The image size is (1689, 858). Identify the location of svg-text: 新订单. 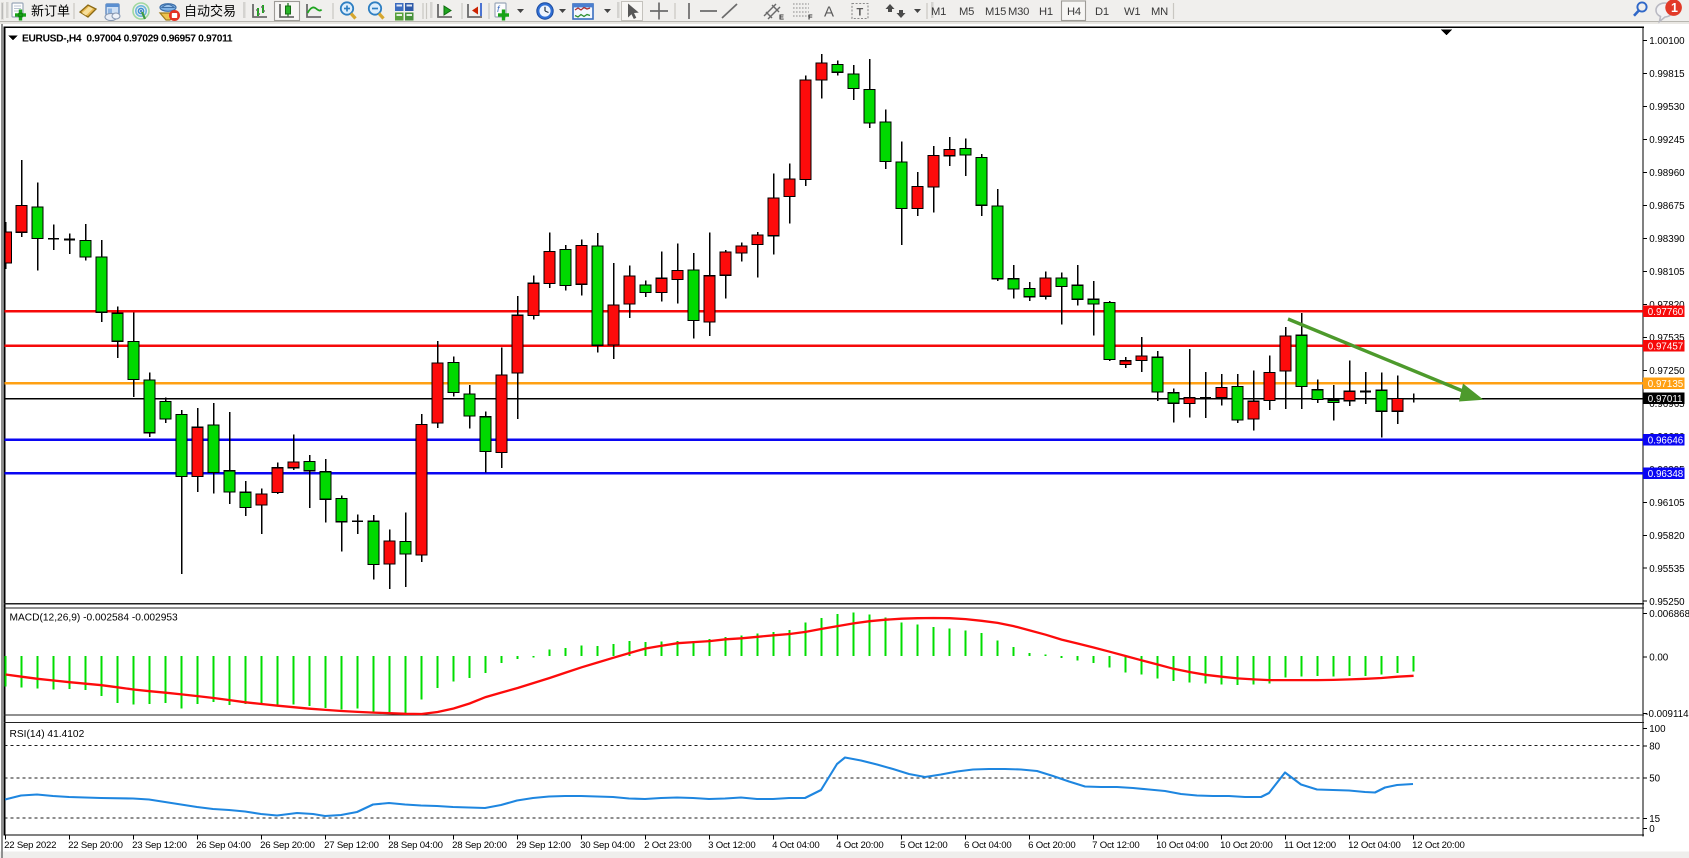
(50, 11).